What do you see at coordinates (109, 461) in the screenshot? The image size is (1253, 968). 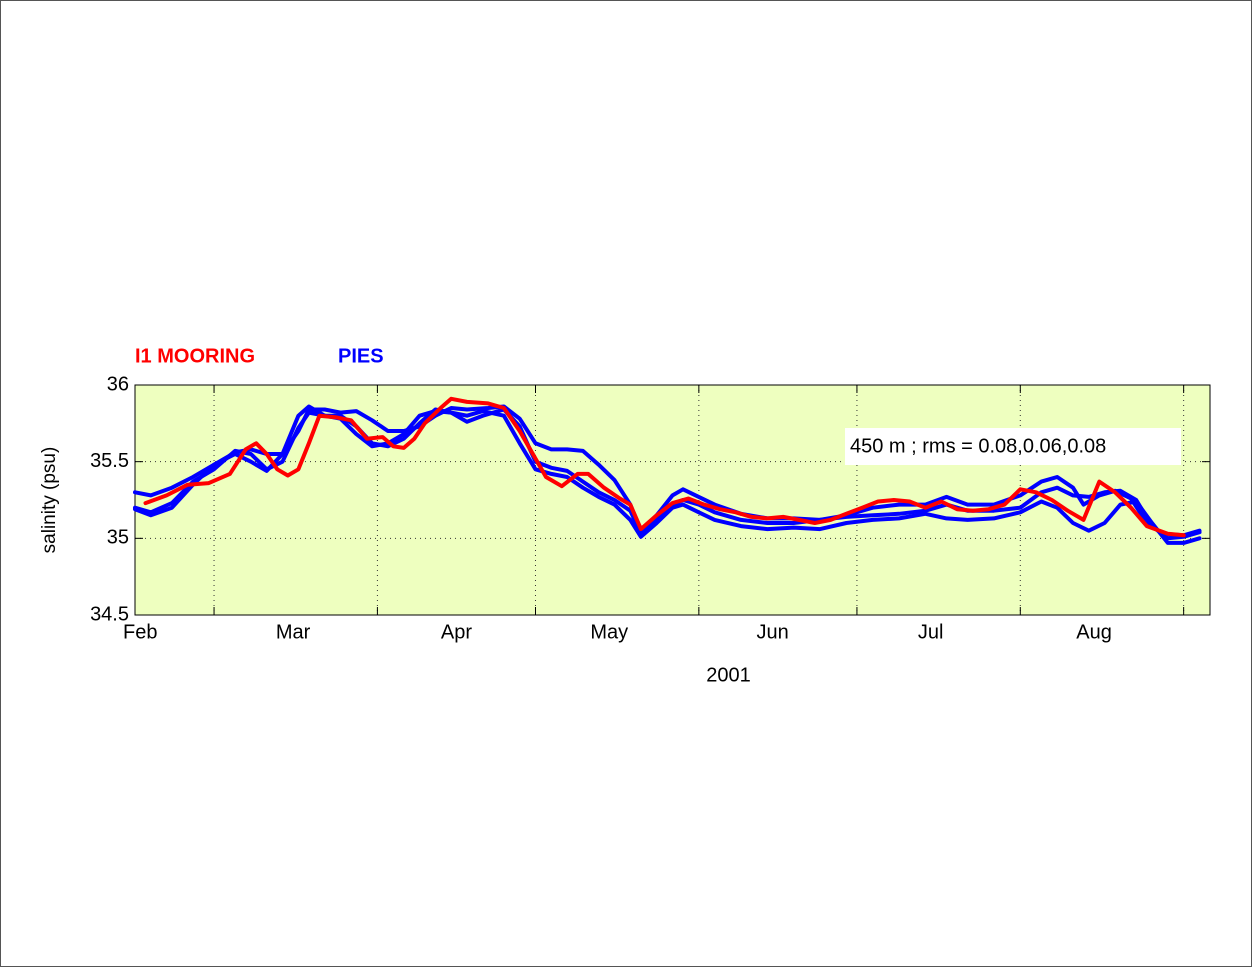 I see `y-tick-label: 35.5` at bounding box center [109, 461].